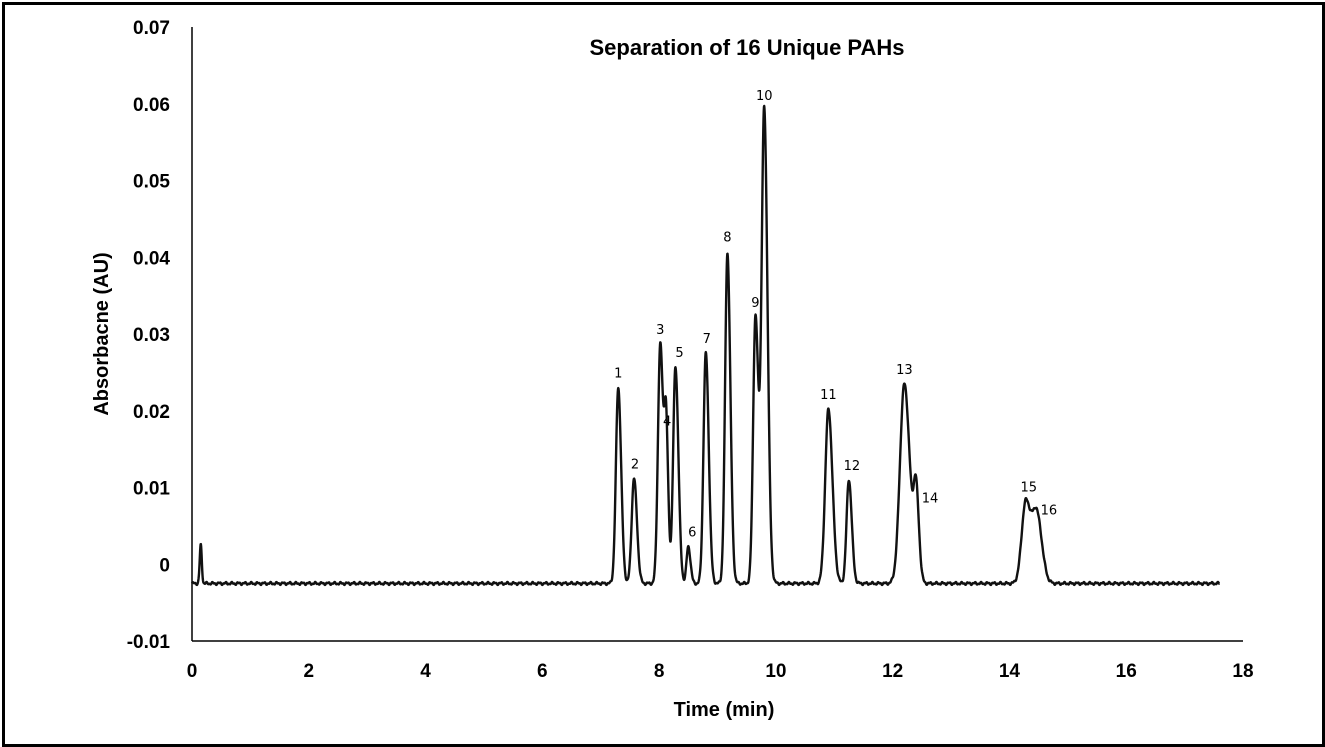  I want to click on peak-label-4: 4, so click(667, 421).